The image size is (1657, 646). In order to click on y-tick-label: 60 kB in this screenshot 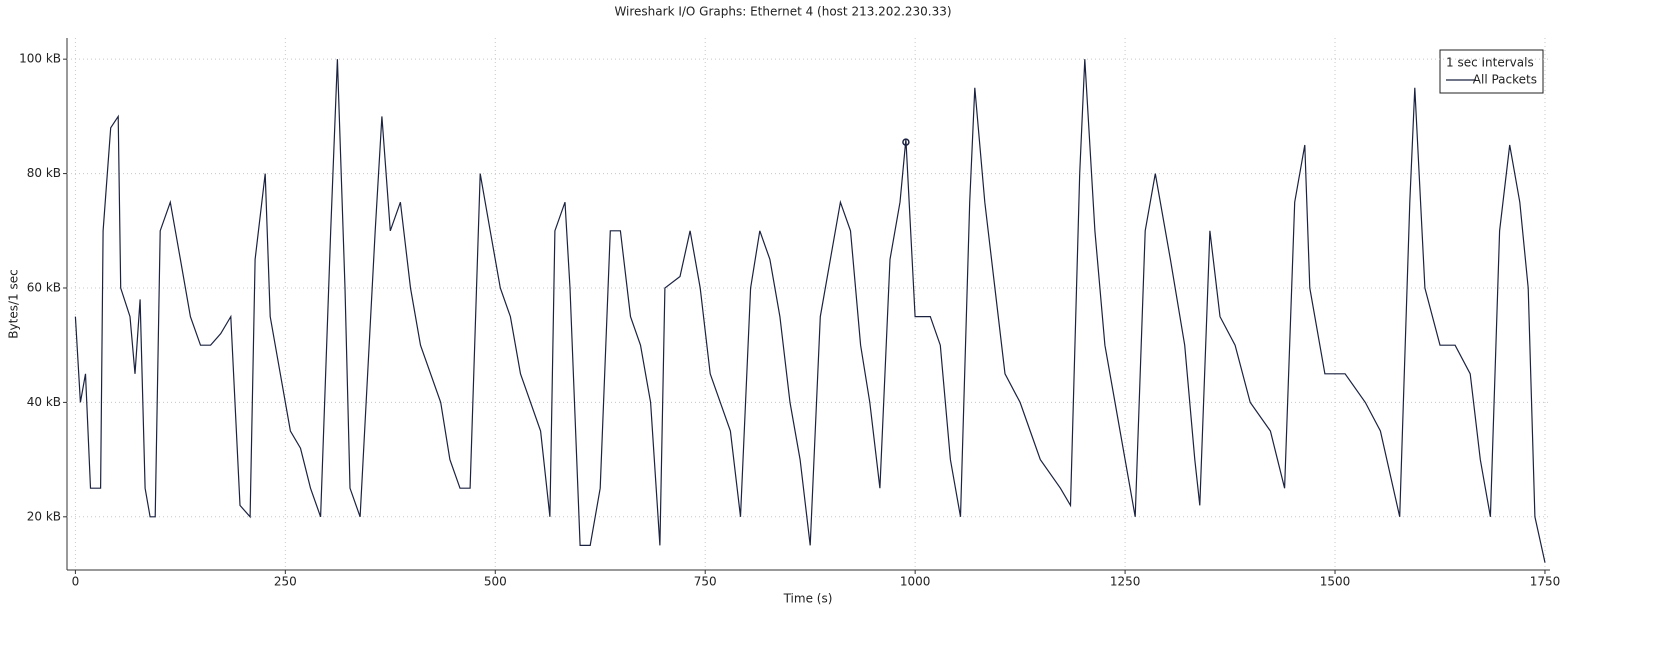, I will do `click(44, 287)`.